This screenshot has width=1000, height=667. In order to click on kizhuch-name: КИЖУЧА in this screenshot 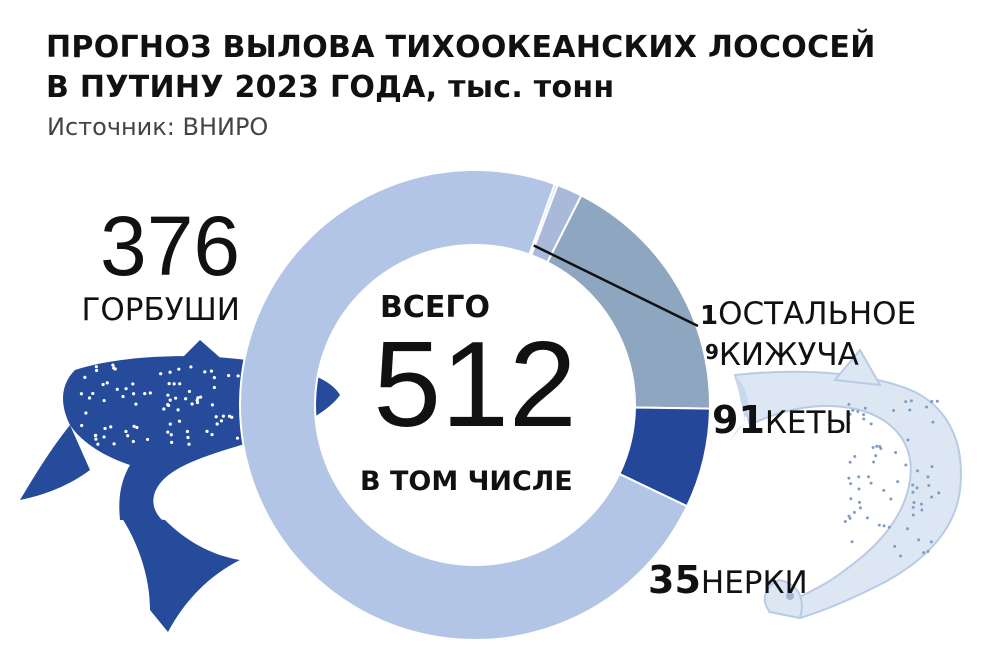, I will do `click(788, 355)`.